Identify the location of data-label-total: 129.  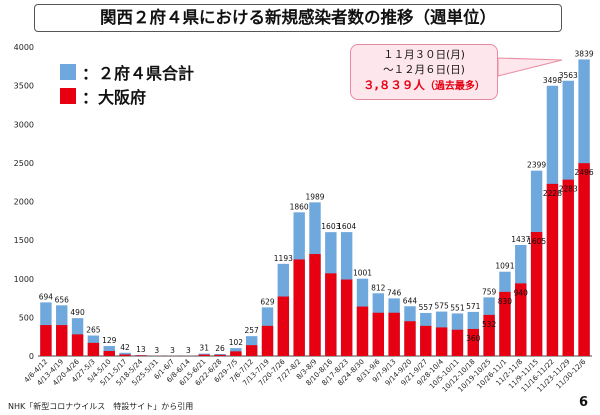
(109, 340).